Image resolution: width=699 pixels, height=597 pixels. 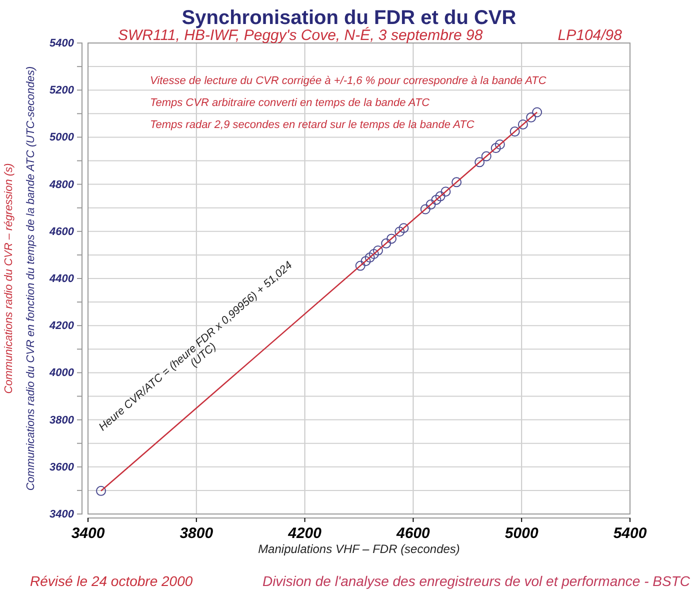 What do you see at coordinates (9, 278) in the screenshot?
I see `text: Communications radio du CVR – régression (s)` at bounding box center [9, 278].